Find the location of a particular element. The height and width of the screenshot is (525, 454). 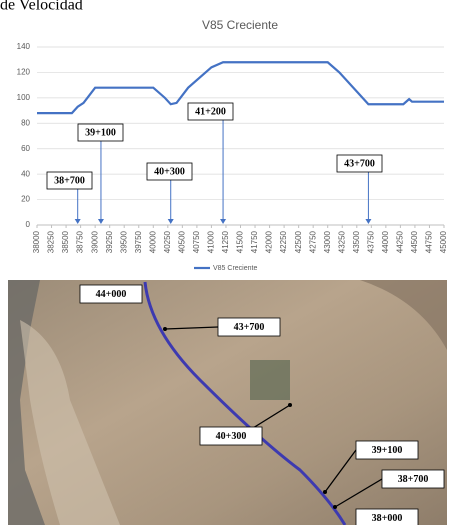

annotation: 40+300 is located at coordinates (169, 171).